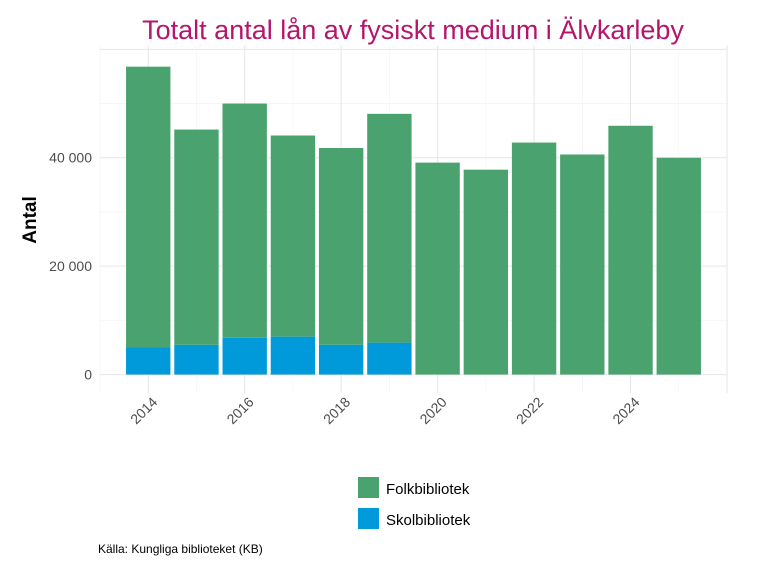  I want to click on bar-folkbibliotek-2022, so click(534, 258).